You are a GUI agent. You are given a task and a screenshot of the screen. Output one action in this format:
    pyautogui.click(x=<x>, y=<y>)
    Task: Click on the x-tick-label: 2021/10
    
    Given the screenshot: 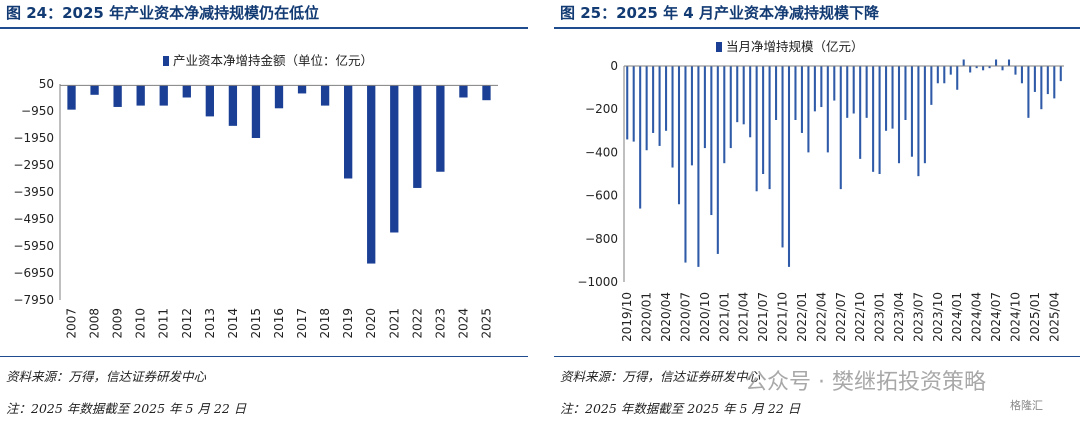 What is the action you would take?
    pyautogui.click(x=783, y=317)
    